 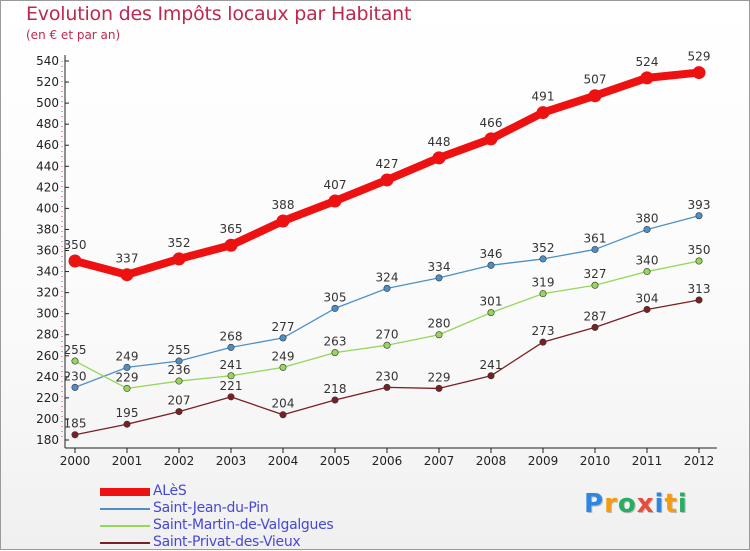 I want to click on data-label: 407, so click(x=335, y=185).